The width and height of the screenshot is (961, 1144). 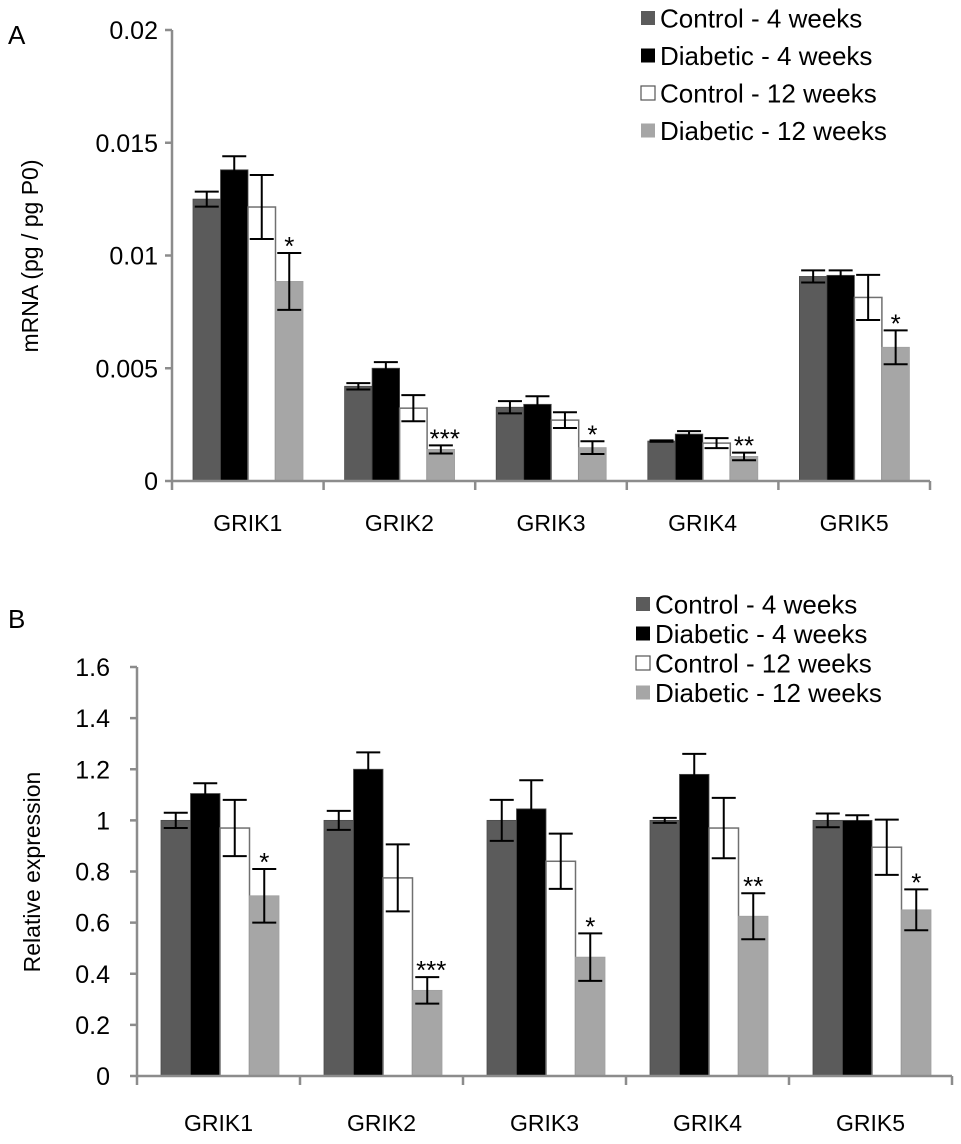 I want to click on y-tick-label: 0, so click(x=151, y=482).